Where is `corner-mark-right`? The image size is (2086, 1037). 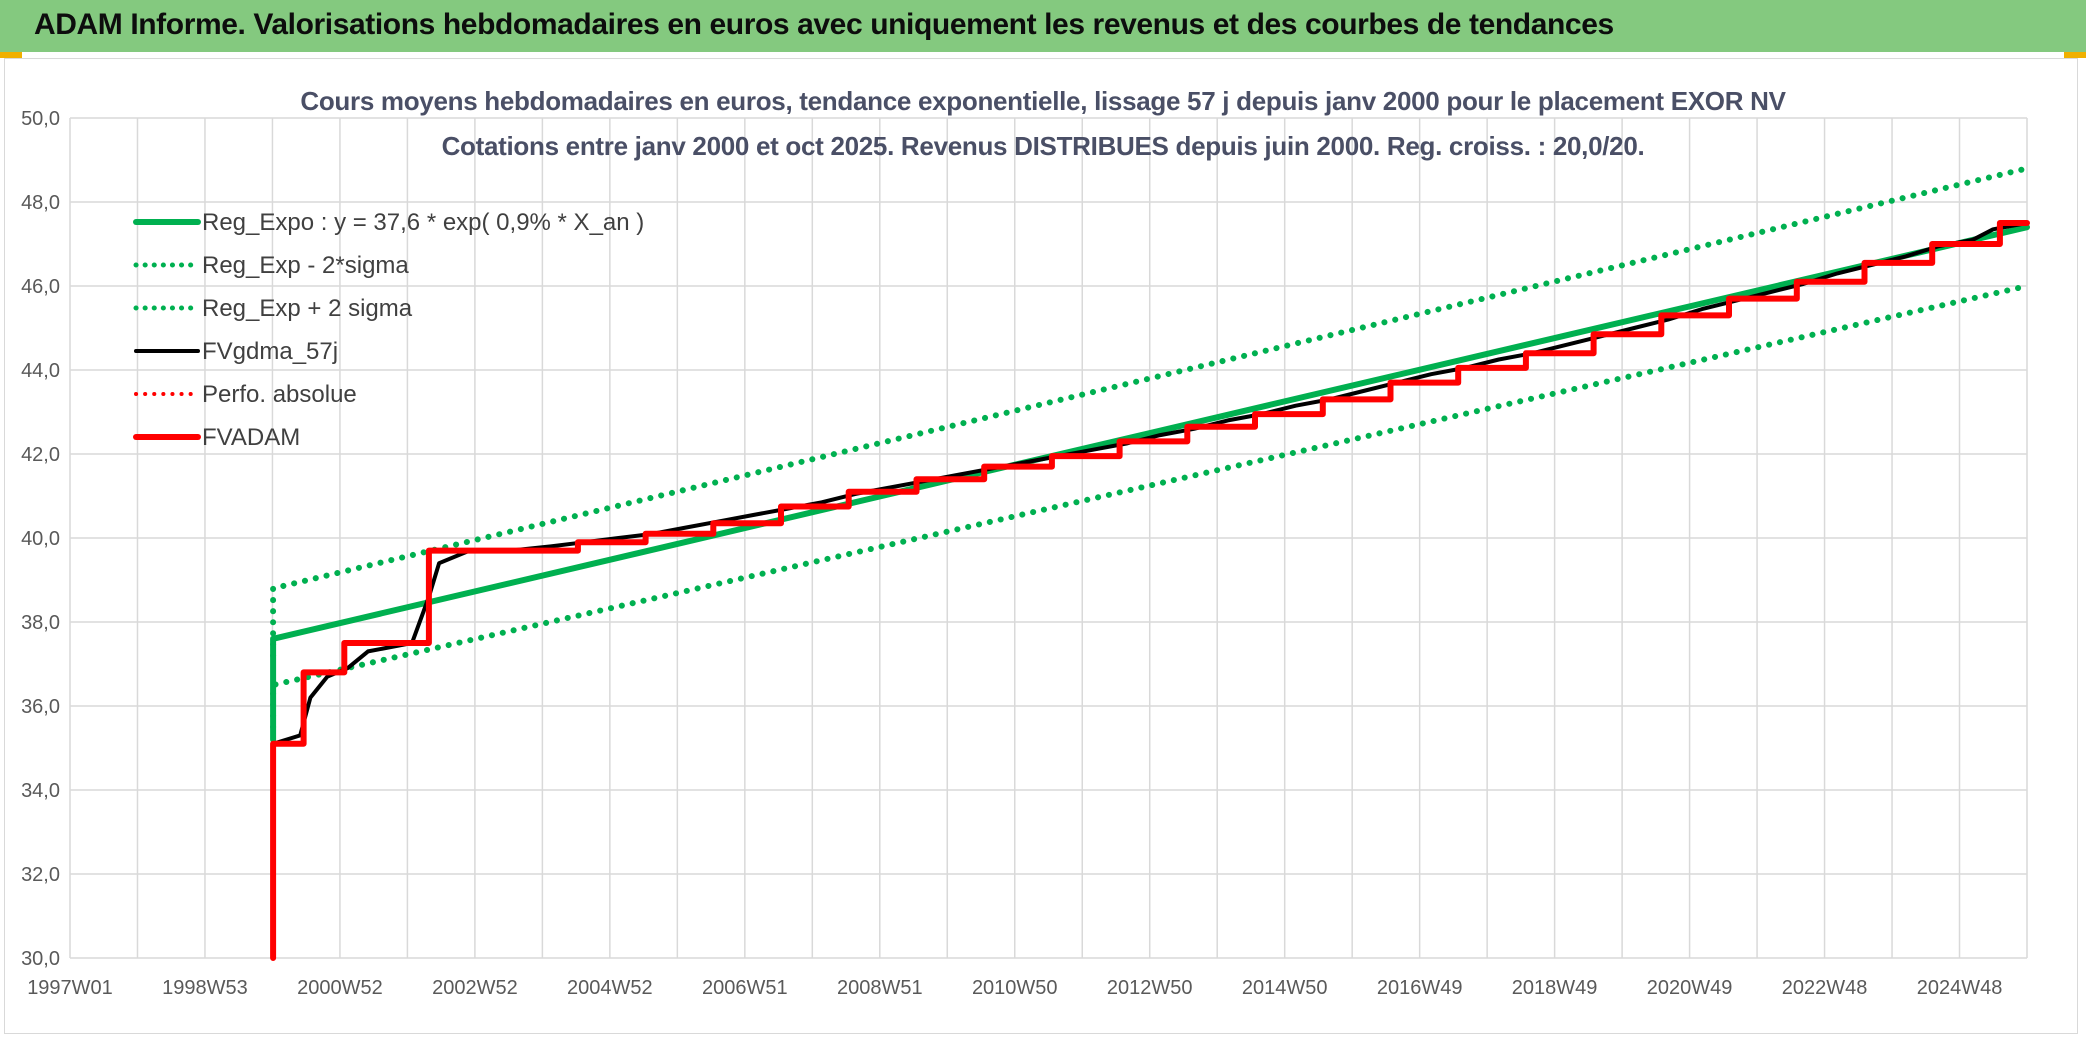 corner-mark-right is located at coordinates (2075, 55).